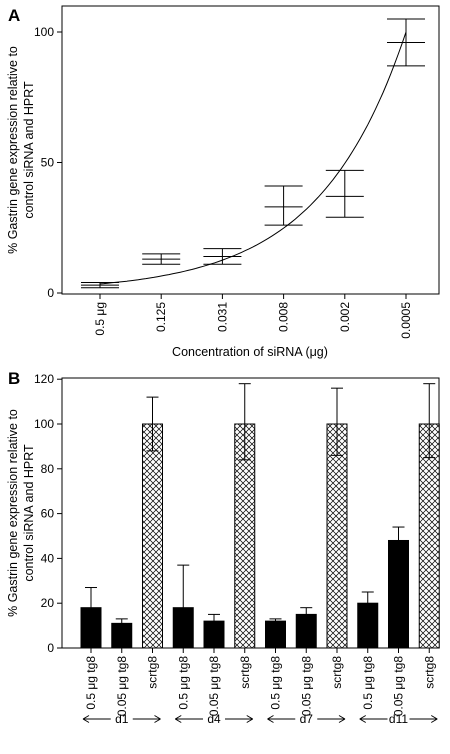 This screenshot has width=450, height=754. I want to click on panel-a-x-tick-label: 0.002, so click(345, 317).